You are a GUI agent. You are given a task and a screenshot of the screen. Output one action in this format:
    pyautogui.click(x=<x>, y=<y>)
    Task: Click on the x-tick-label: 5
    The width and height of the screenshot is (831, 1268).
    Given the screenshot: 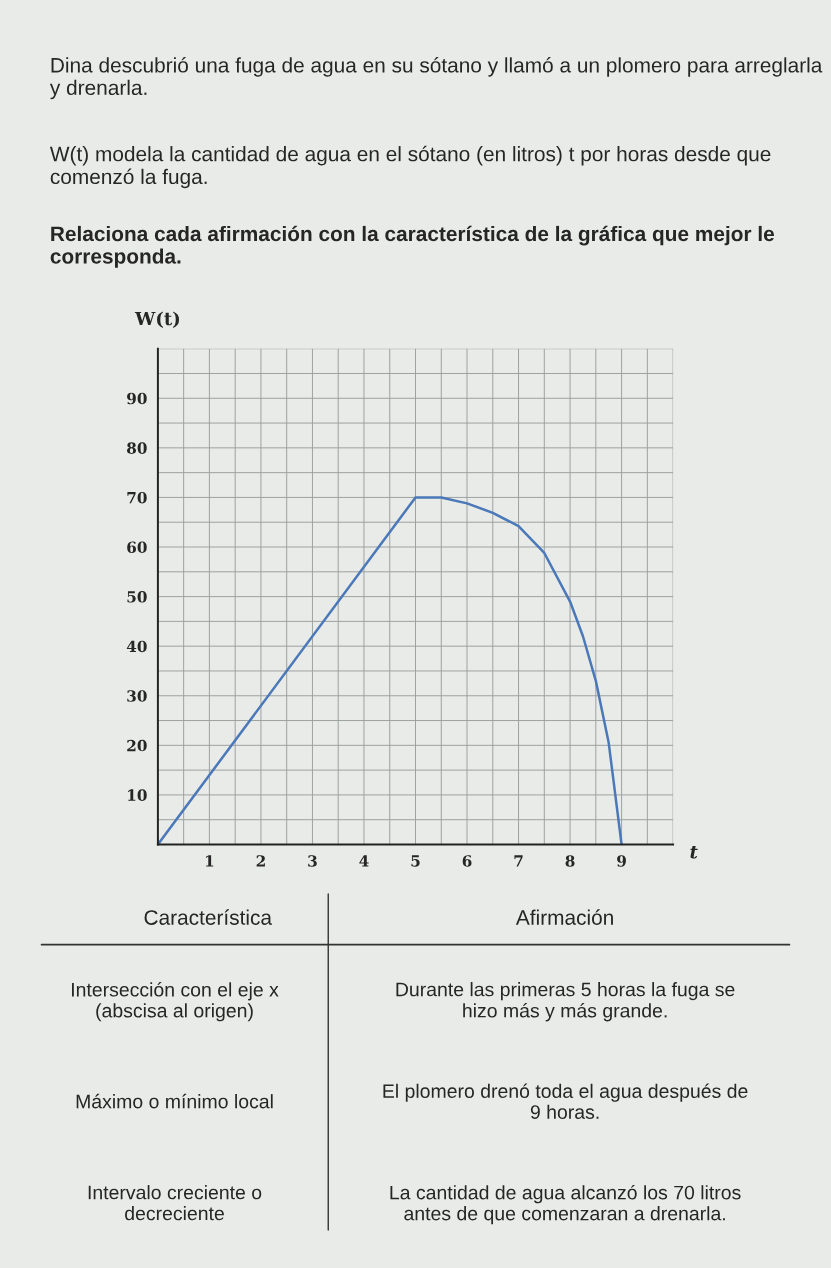 What is the action you would take?
    pyautogui.click(x=415, y=861)
    